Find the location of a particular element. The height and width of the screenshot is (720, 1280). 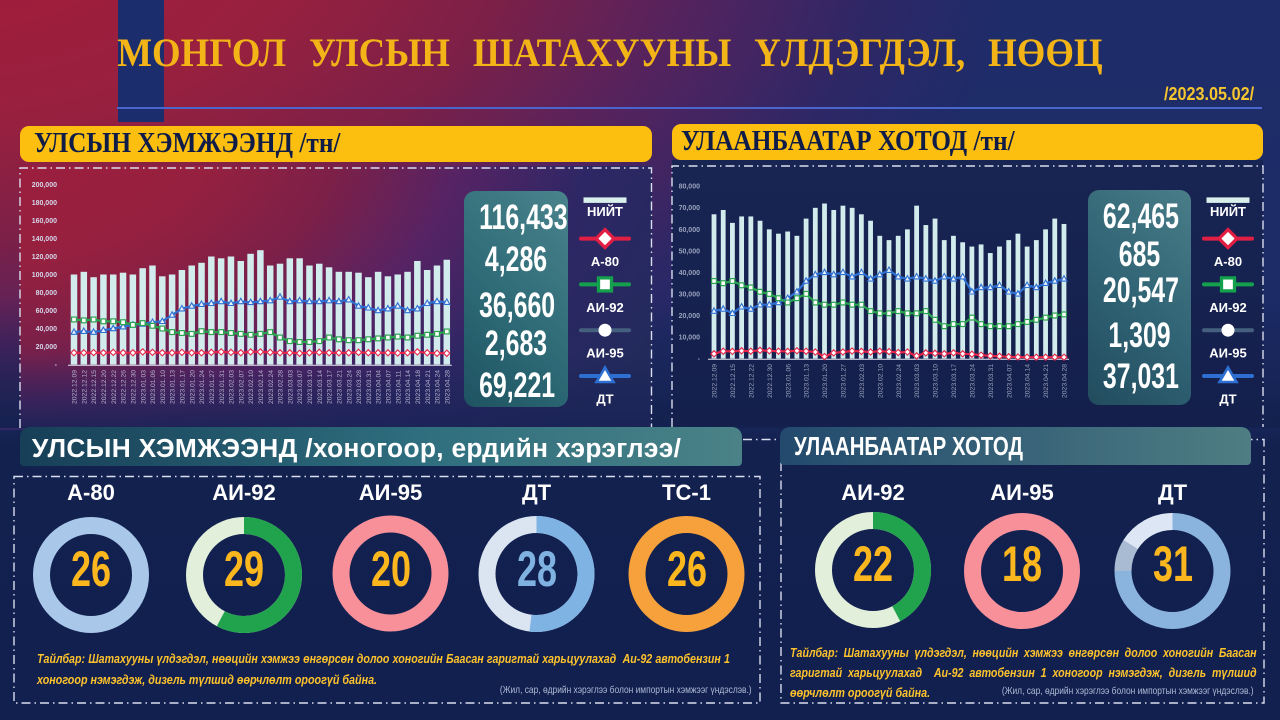

svg-text: 50,000 is located at coordinates (690, 251).